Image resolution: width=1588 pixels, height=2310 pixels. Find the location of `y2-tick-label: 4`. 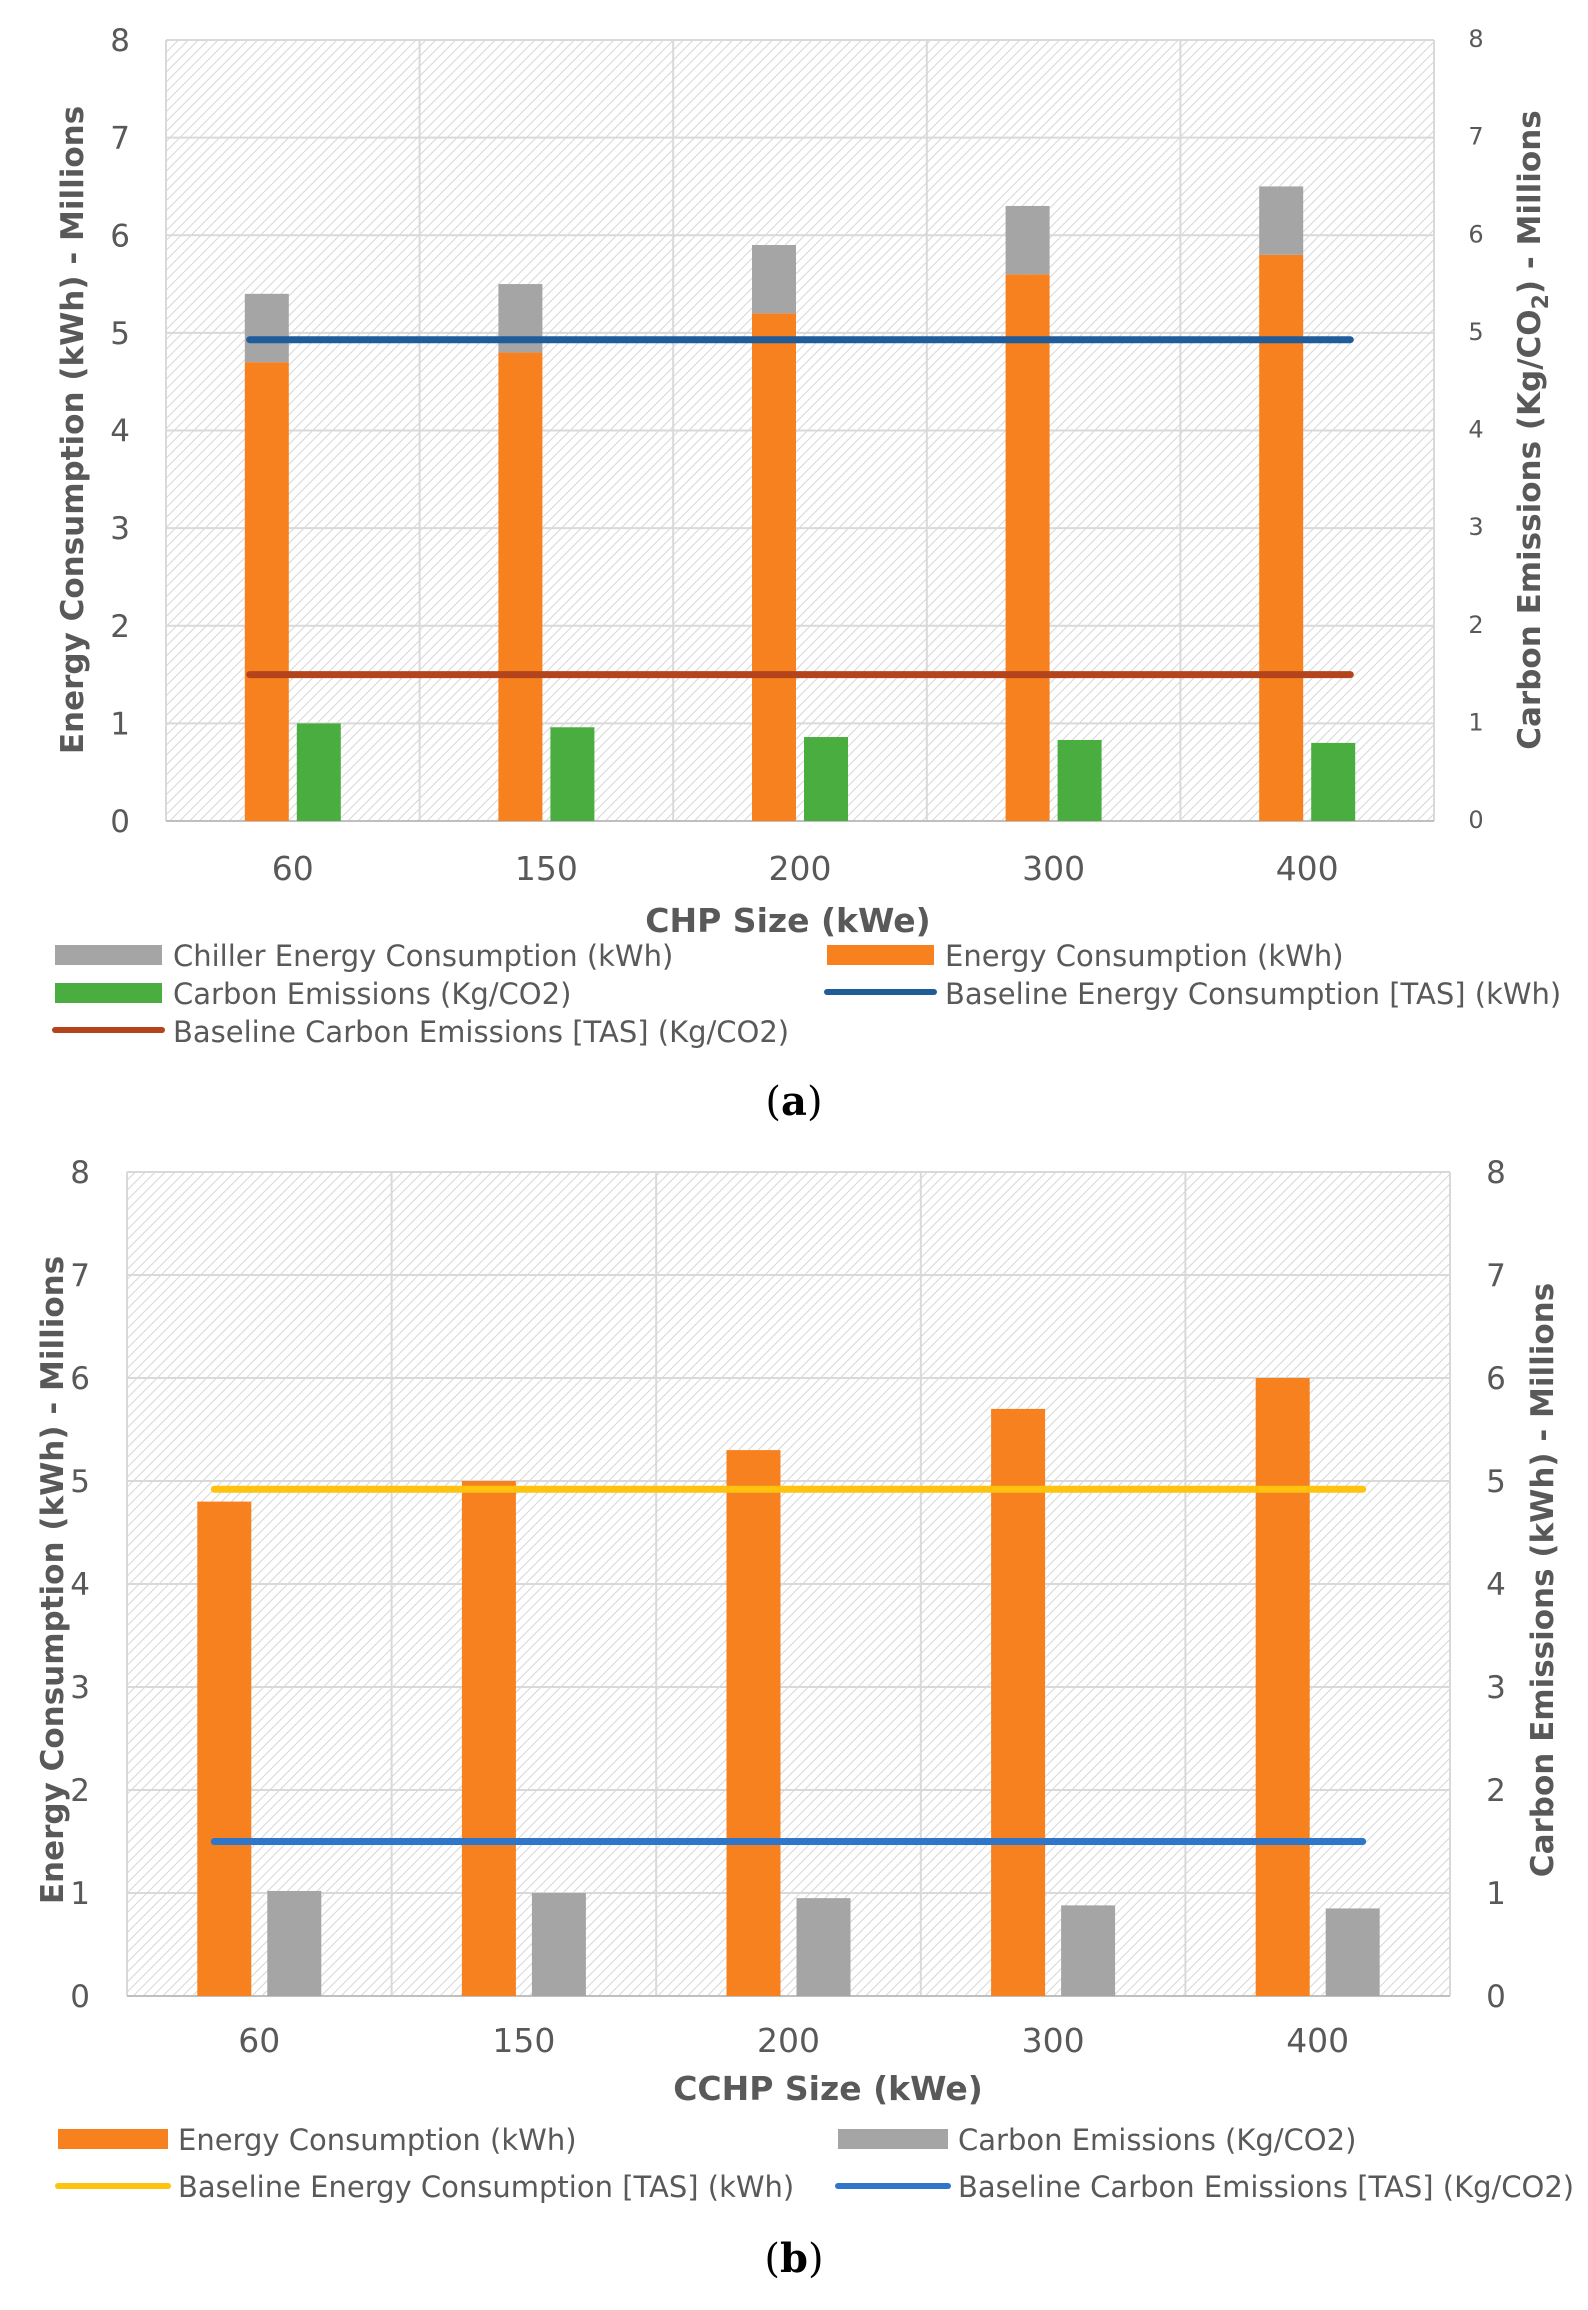

y2-tick-label: 4 is located at coordinates (1475, 430).